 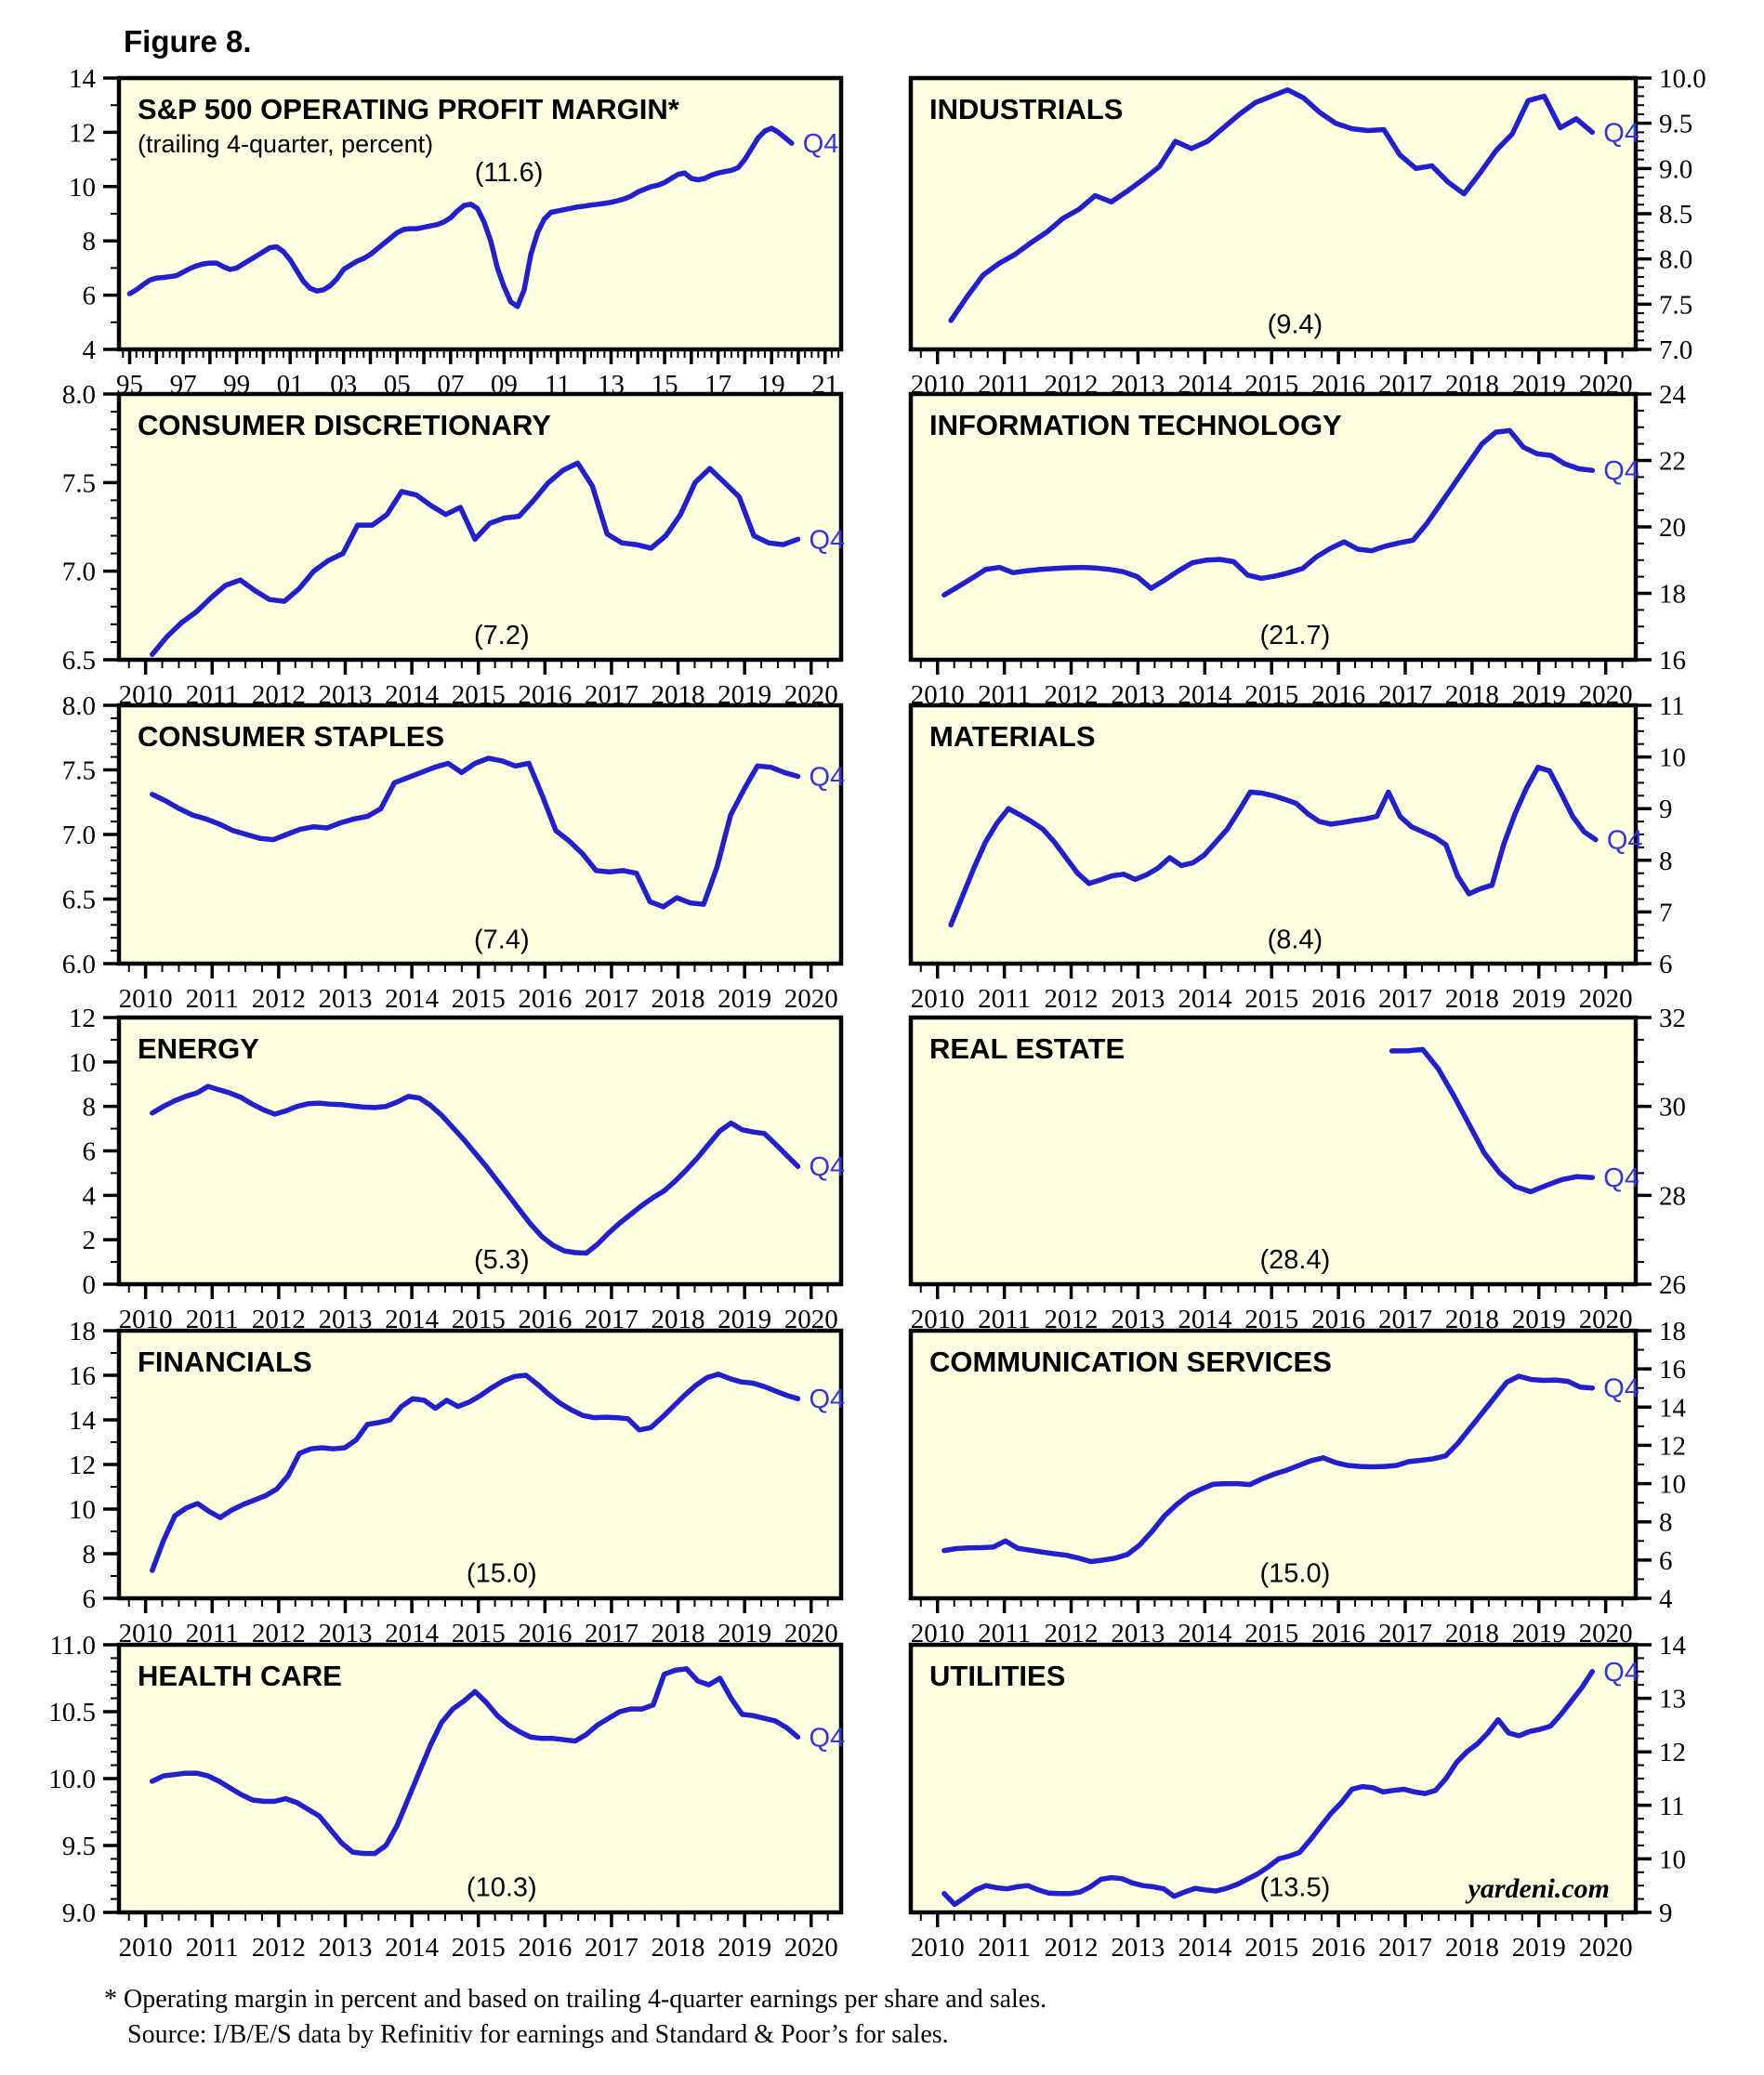 What do you see at coordinates (188, 41) in the screenshot?
I see `figure-label: Figure 8.` at bounding box center [188, 41].